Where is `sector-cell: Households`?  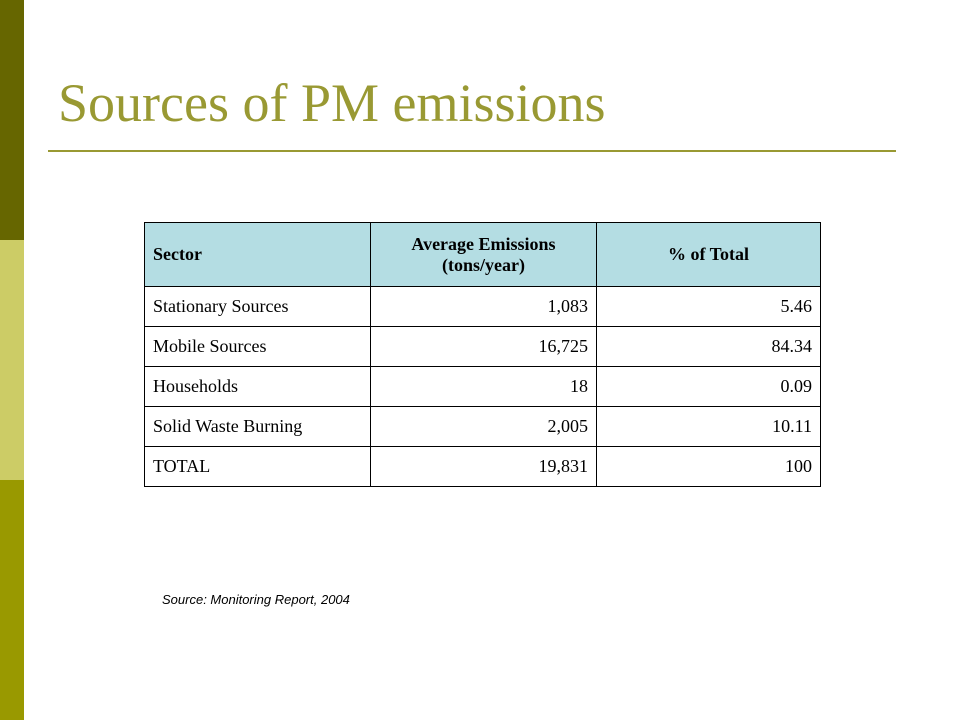
sector-cell: Households is located at coordinates (257, 386).